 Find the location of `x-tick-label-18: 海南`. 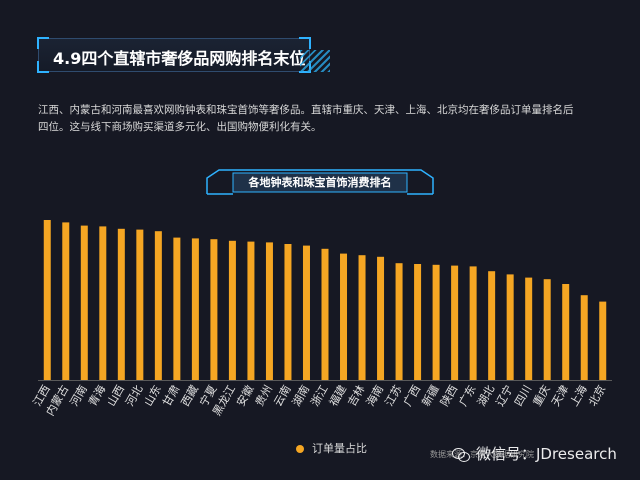

x-tick-label-18: 海南 is located at coordinates (374, 396).